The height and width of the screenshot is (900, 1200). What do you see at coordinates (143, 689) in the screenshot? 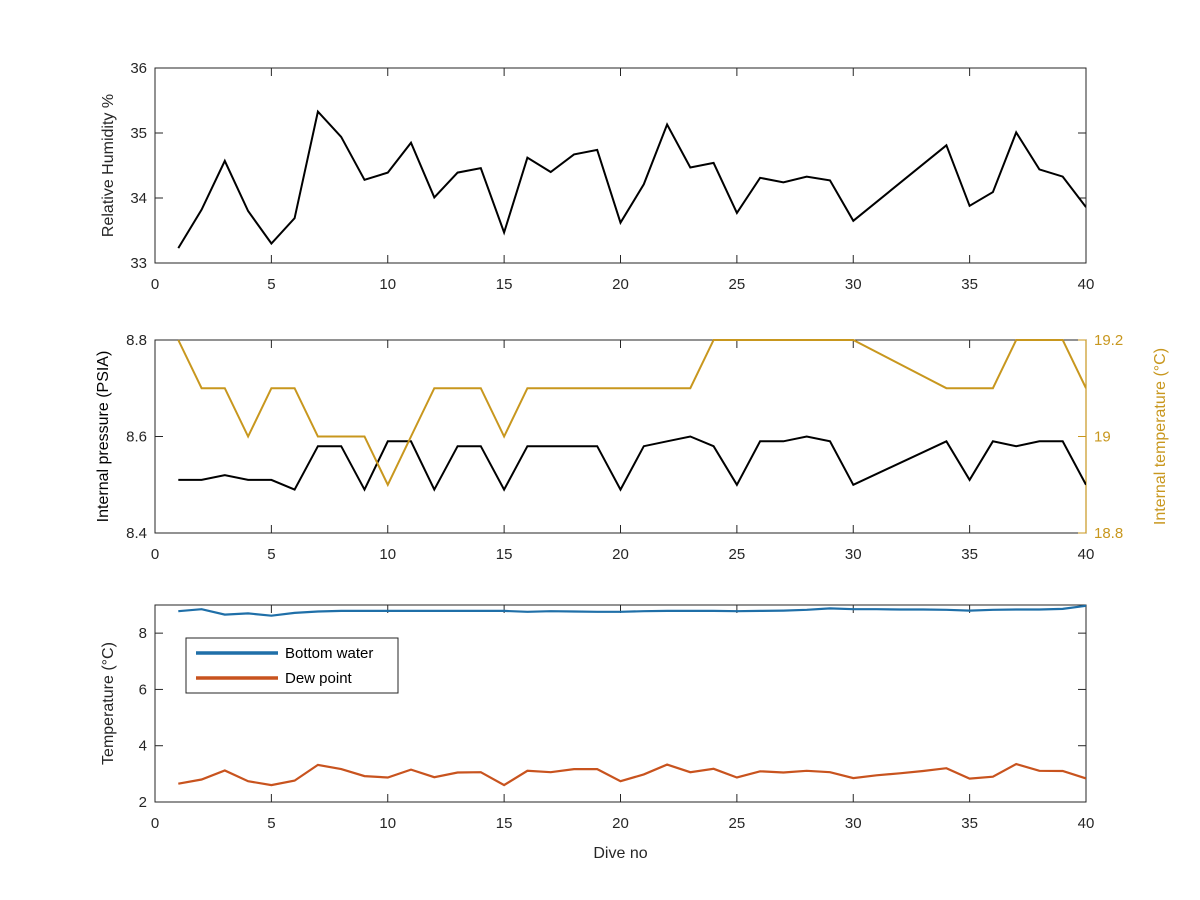
I see `panel-3-ytick-label: 6` at bounding box center [143, 689].